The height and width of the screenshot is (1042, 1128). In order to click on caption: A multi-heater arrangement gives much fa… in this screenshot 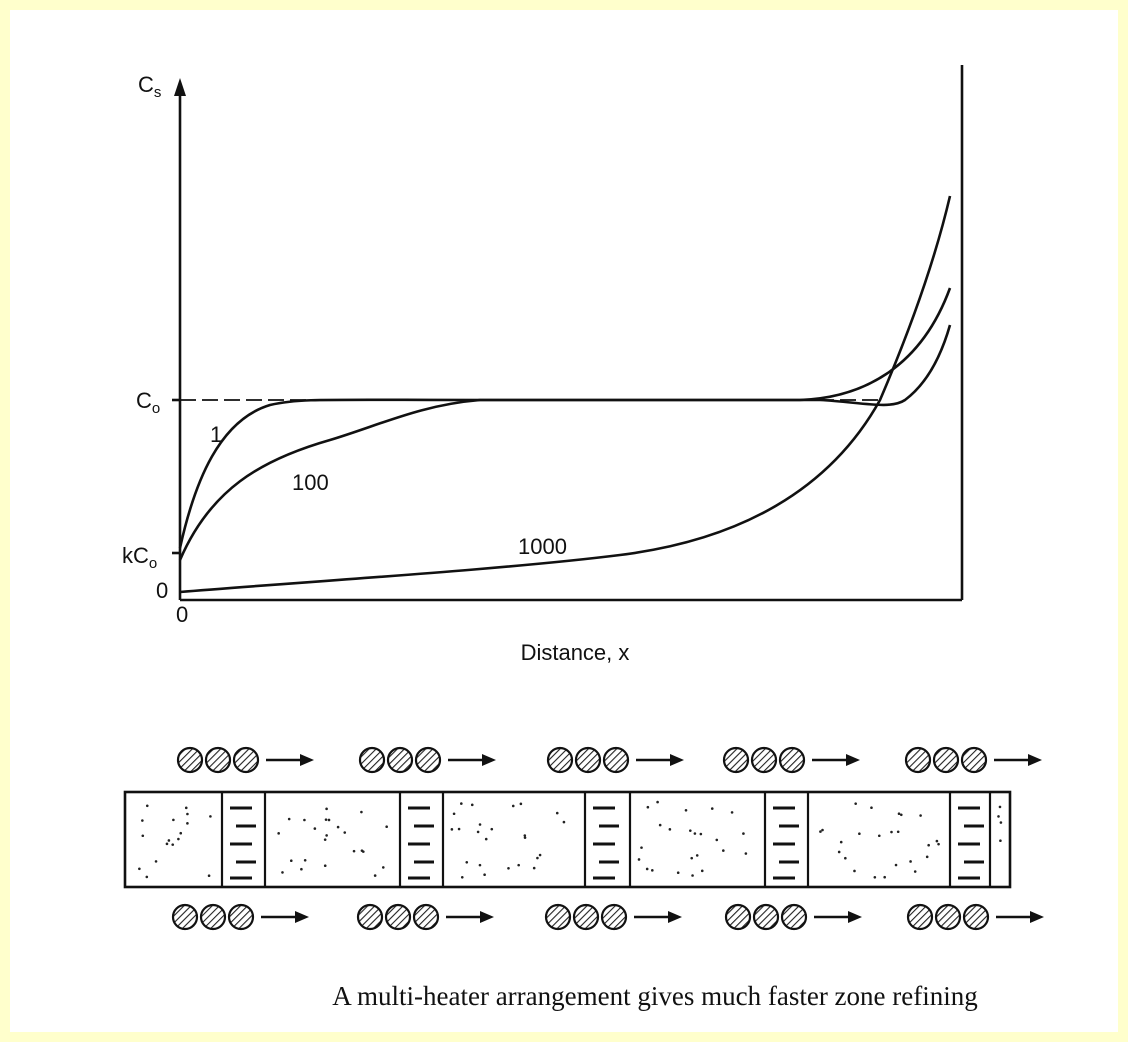, I will do `click(655, 996)`.